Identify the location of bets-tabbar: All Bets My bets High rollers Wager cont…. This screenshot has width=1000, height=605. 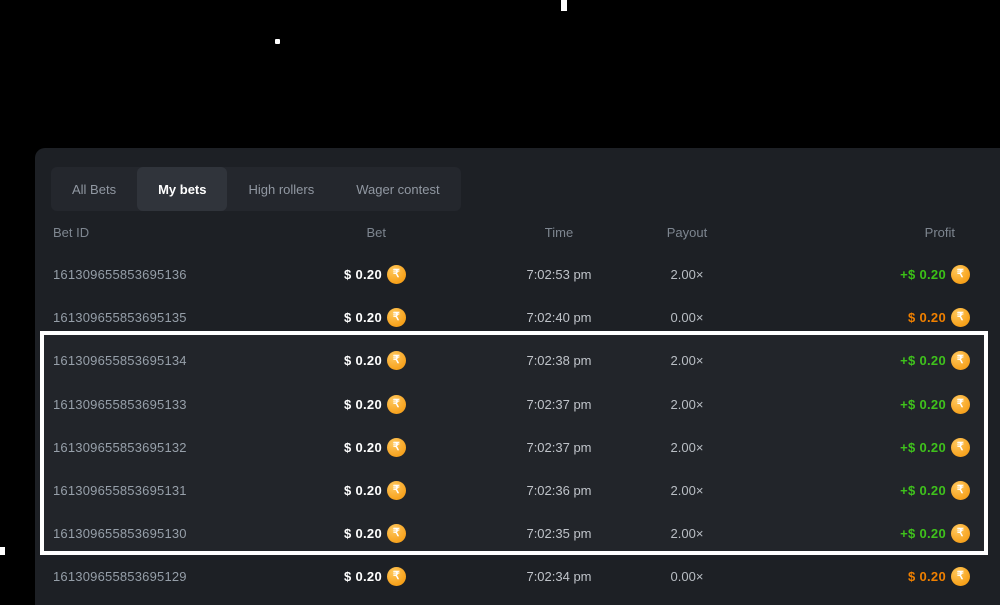
(256, 189).